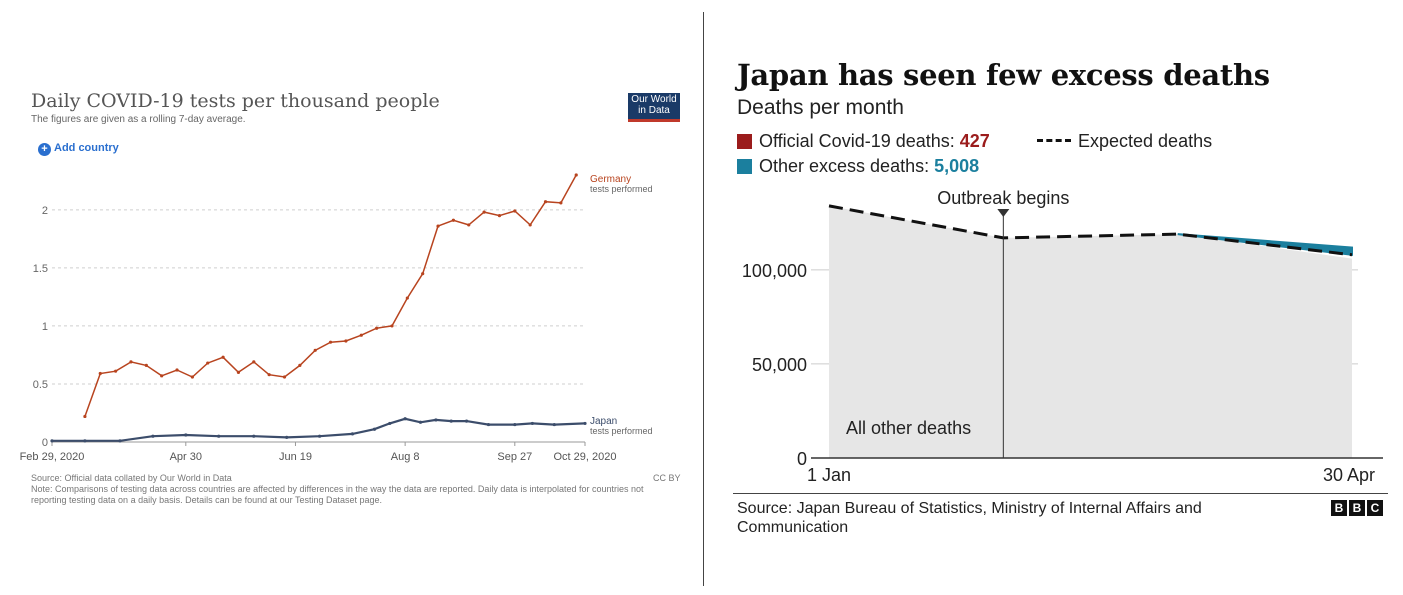 This screenshot has width=1403, height=595. Describe the element at coordinates (330, 295) in the screenshot. I see `series-line-germany` at that location.